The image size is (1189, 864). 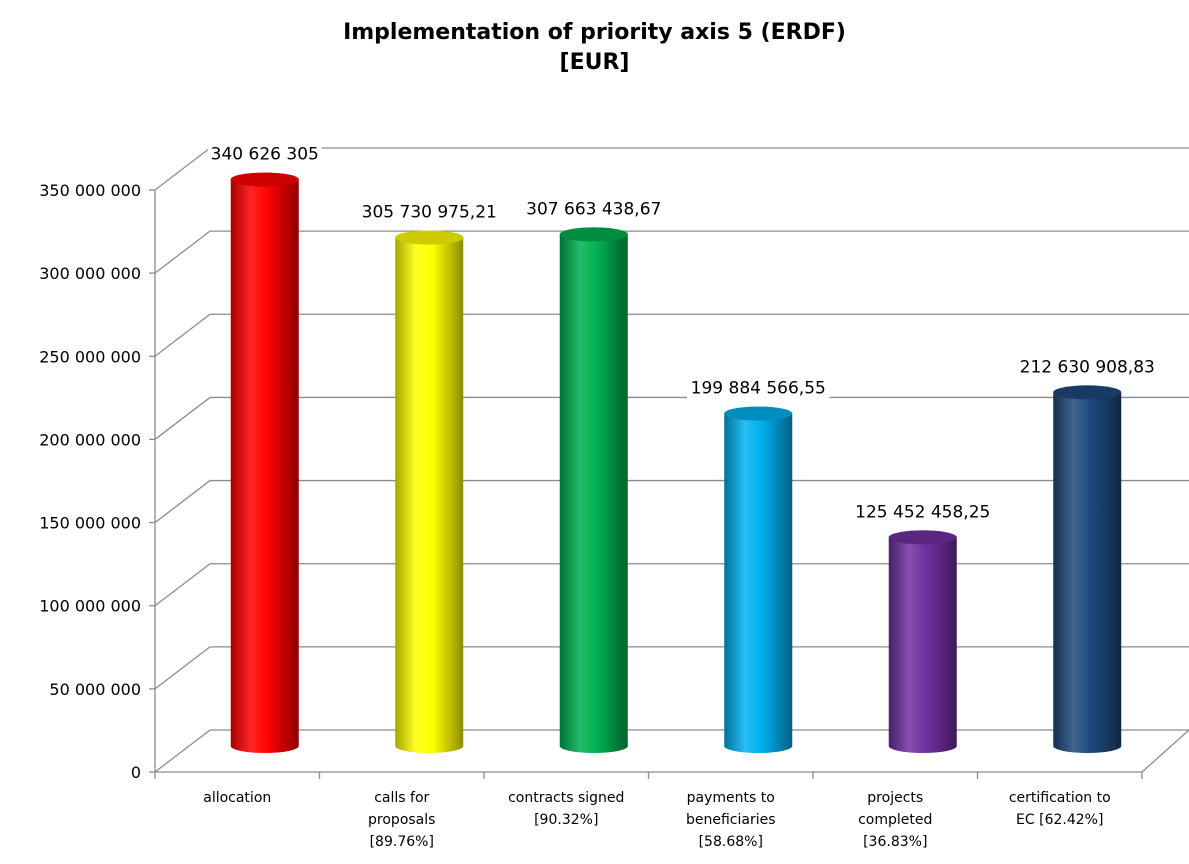 I want to click on data-label: 125 452 458,25, so click(x=922, y=512).